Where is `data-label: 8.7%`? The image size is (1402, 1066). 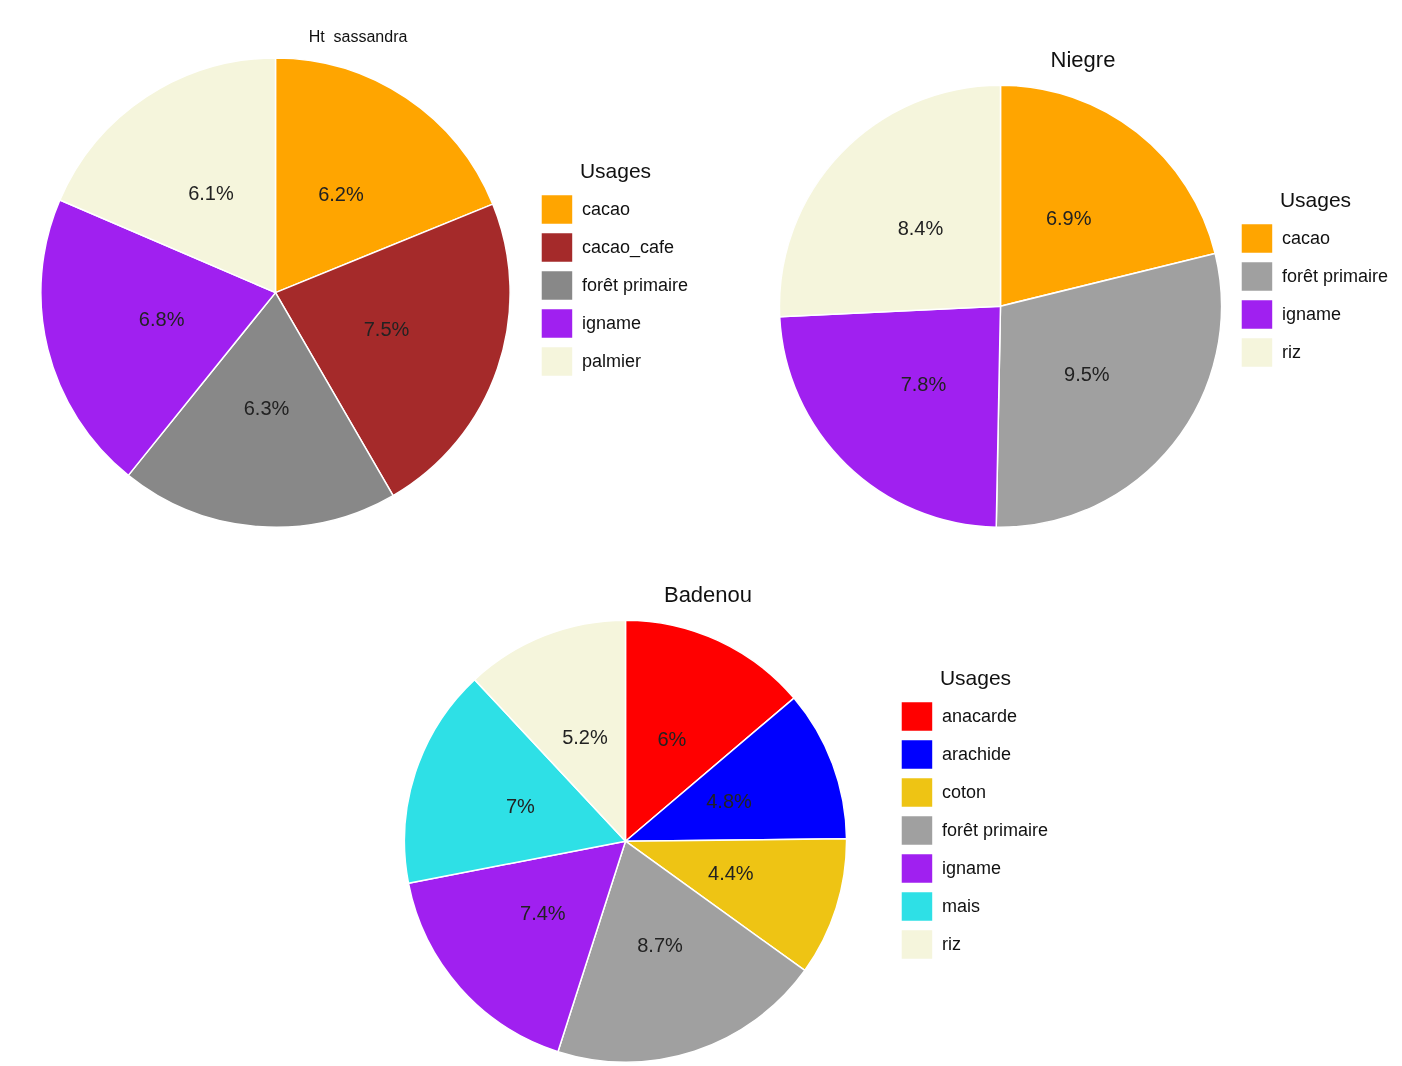
data-label: 8.7% is located at coordinates (660, 944).